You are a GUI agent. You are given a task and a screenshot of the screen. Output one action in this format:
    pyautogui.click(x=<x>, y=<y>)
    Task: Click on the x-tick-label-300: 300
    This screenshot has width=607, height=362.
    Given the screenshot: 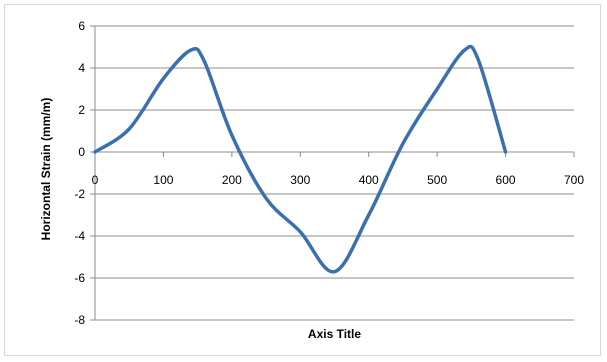 What is the action you would take?
    pyautogui.click(x=300, y=180)
    